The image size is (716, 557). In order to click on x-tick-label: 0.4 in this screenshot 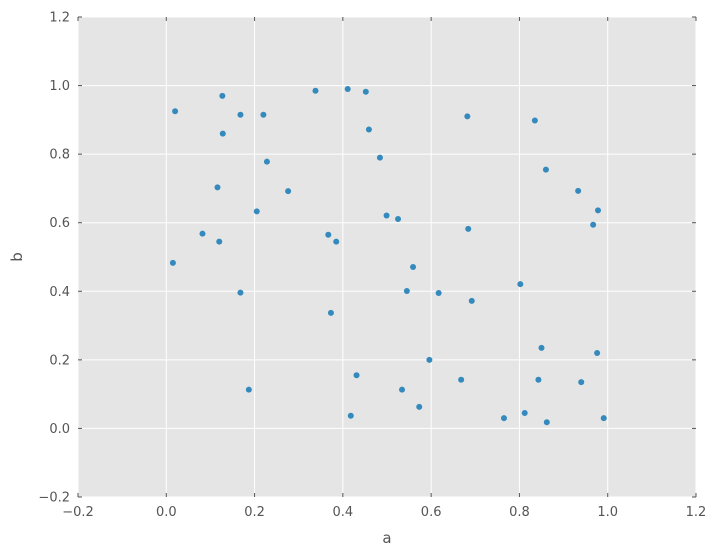, I will do `click(343, 512)`.